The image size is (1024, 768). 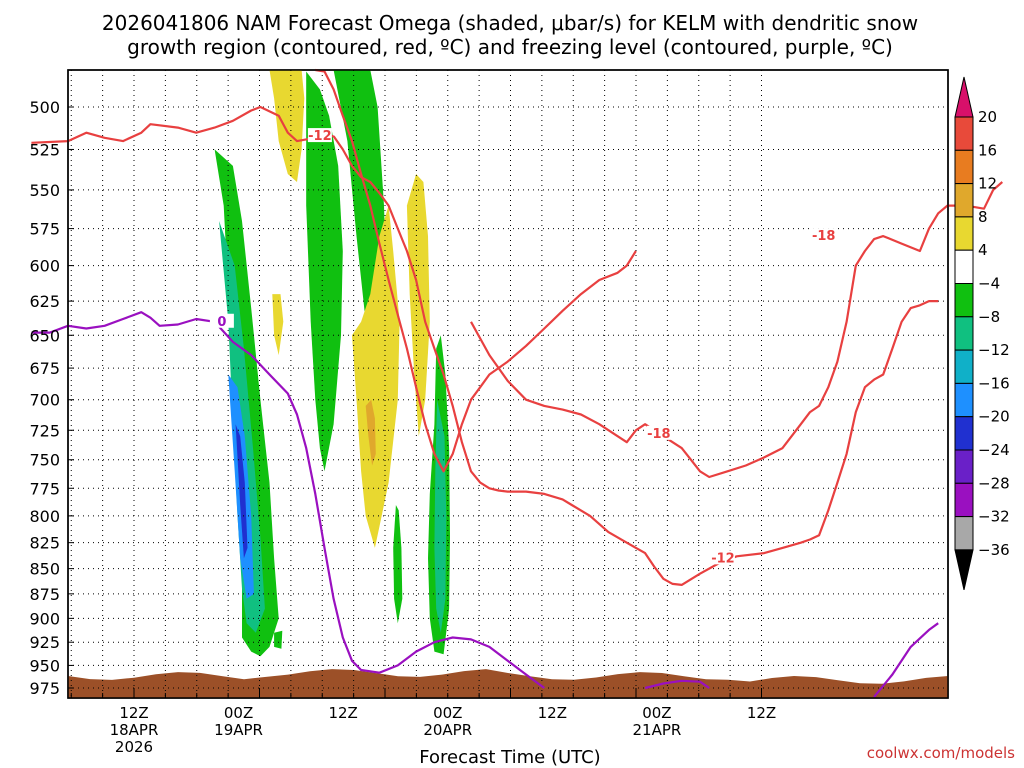 What do you see at coordinates (134, 747) in the screenshot?
I see `x-tick-label-6-2: 2026` at bounding box center [134, 747].